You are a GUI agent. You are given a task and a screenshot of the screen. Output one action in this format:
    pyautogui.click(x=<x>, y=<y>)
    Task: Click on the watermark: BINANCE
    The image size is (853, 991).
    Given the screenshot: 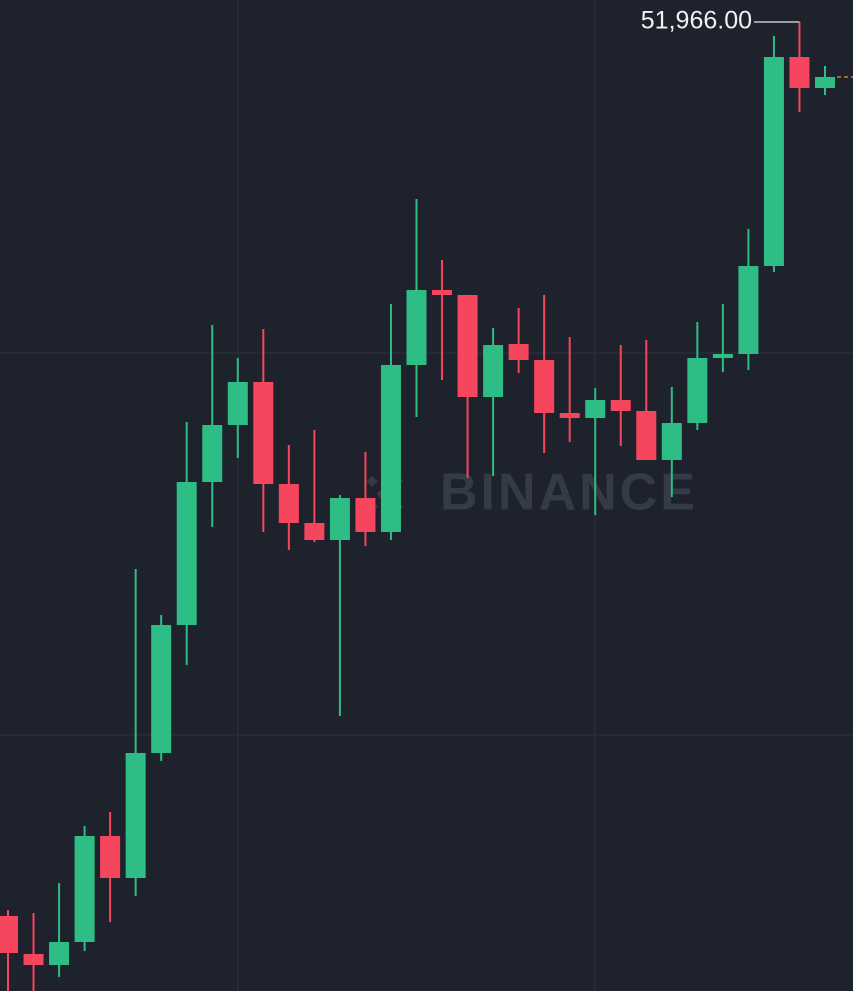 What is the action you would take?
    pyautogui.click(x=569, y=493)
    